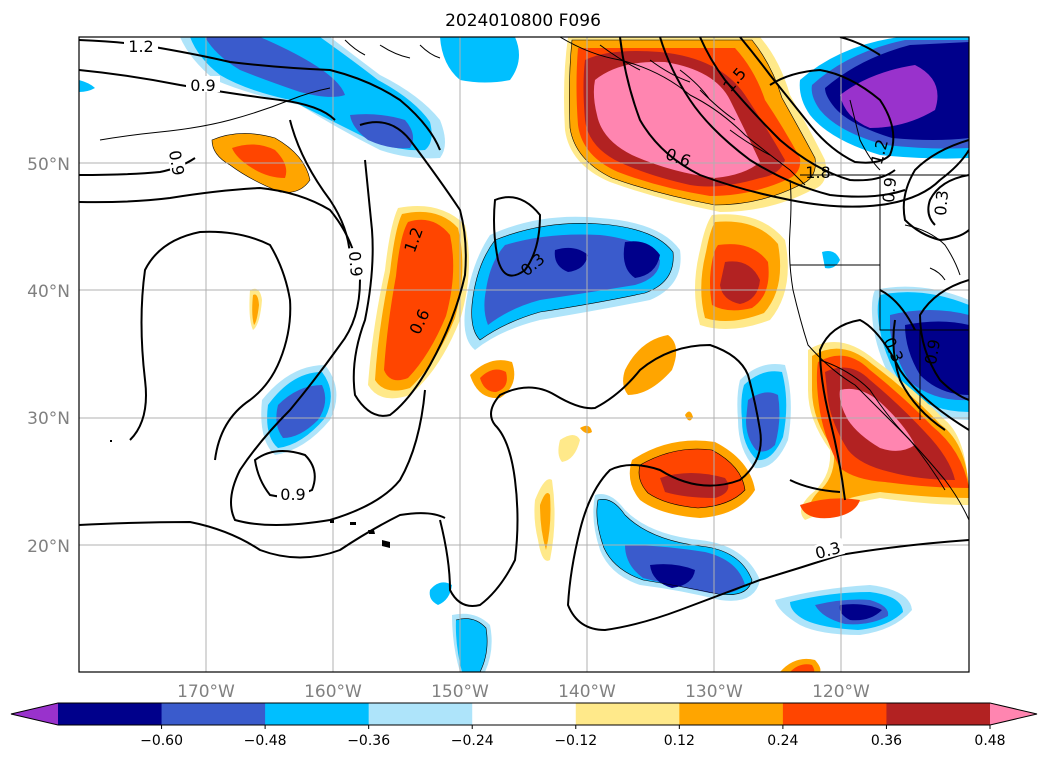  What do you see at coordinates (472, 741) in the screenshot?
I see `colorbar-tick-label: −0.24` at bounding box center [472, 741].